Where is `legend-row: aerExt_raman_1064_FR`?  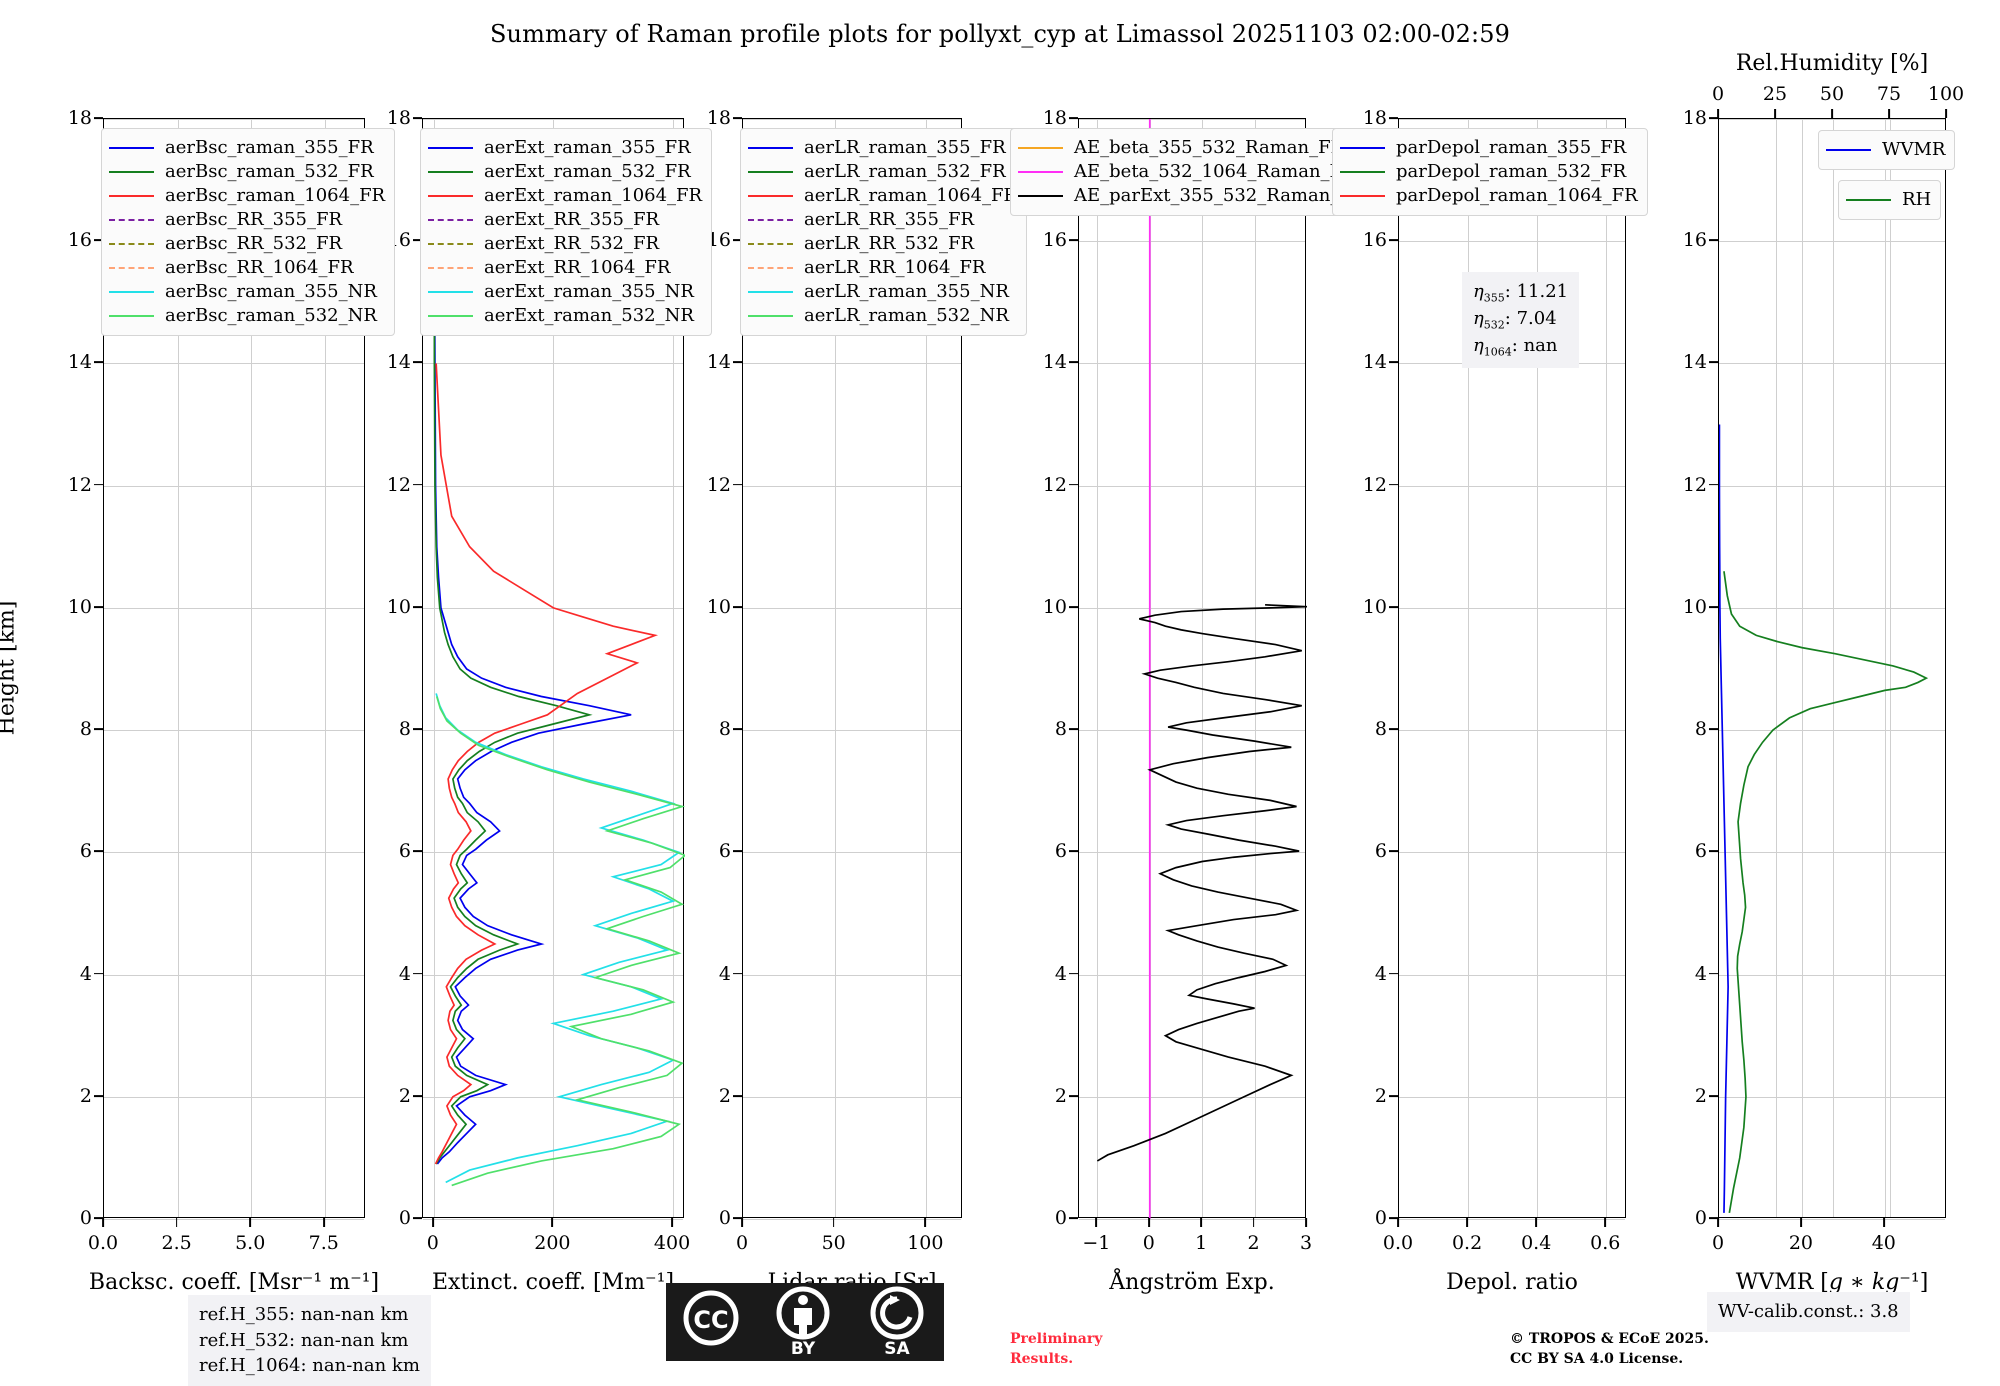
legend-row: aerExt_raman_1064_FR is located at coordinates (565, 196).